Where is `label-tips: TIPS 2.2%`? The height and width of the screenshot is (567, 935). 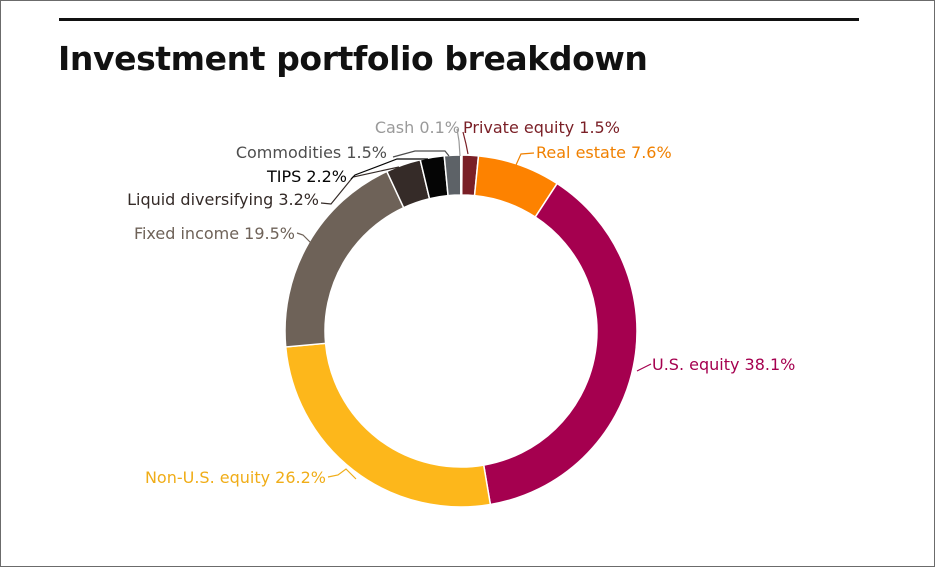 label-tips: TIPS 2.2% is located at coordinates (306, 176).